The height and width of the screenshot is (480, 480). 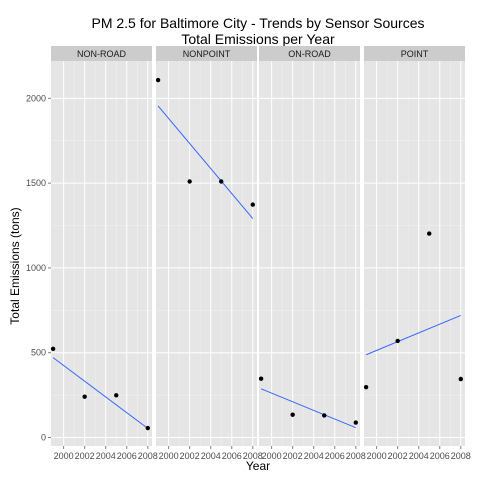 What do you see at coordinates (36, 183) in the screenshot?
I see `y-tick-label: 1500` at bounding box center [36, 183].